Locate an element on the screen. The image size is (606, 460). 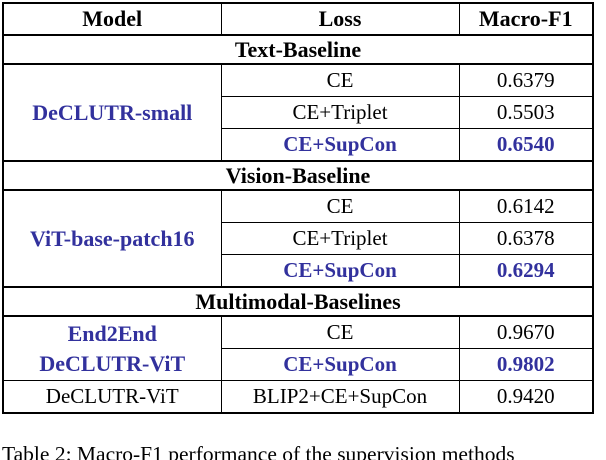
model-cell-declutr-vit: DeCLUTR-ViT is located at coordinates (112, 397).